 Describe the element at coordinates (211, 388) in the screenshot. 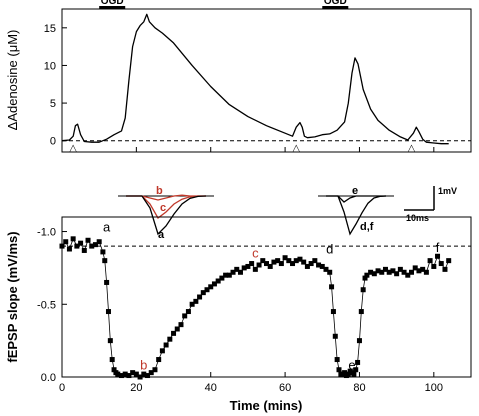

I see `bottom-x-tick-label: 40` at that location.